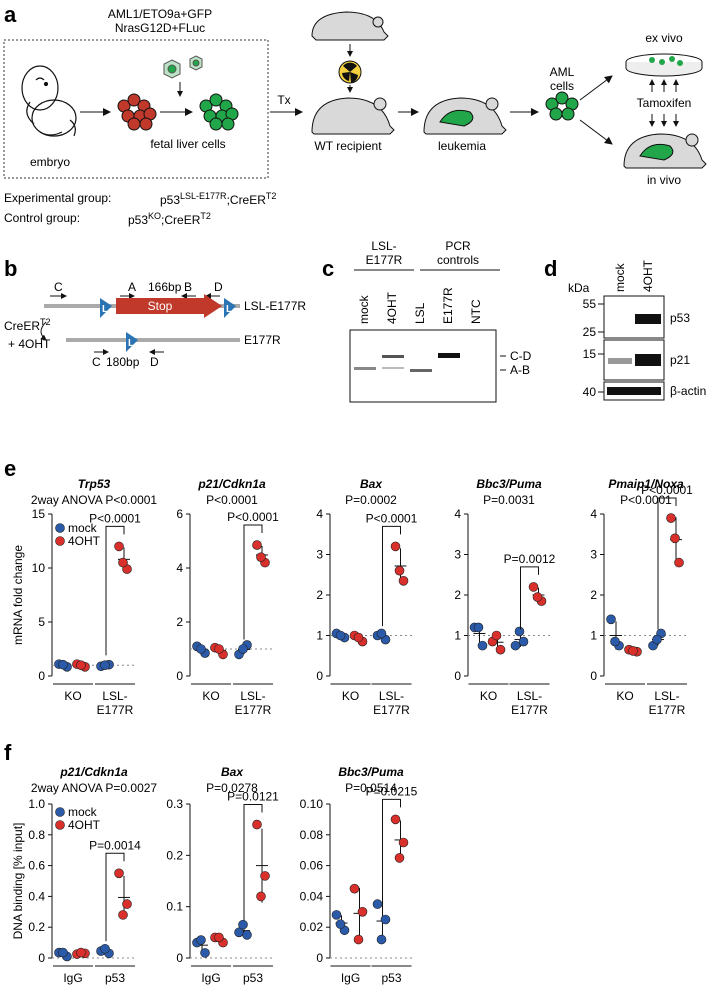  I want to click on plot-title: Bax, so click(232, 772).